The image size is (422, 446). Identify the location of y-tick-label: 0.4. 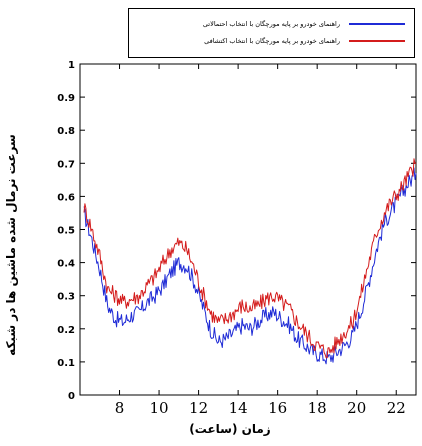
(66, 264).